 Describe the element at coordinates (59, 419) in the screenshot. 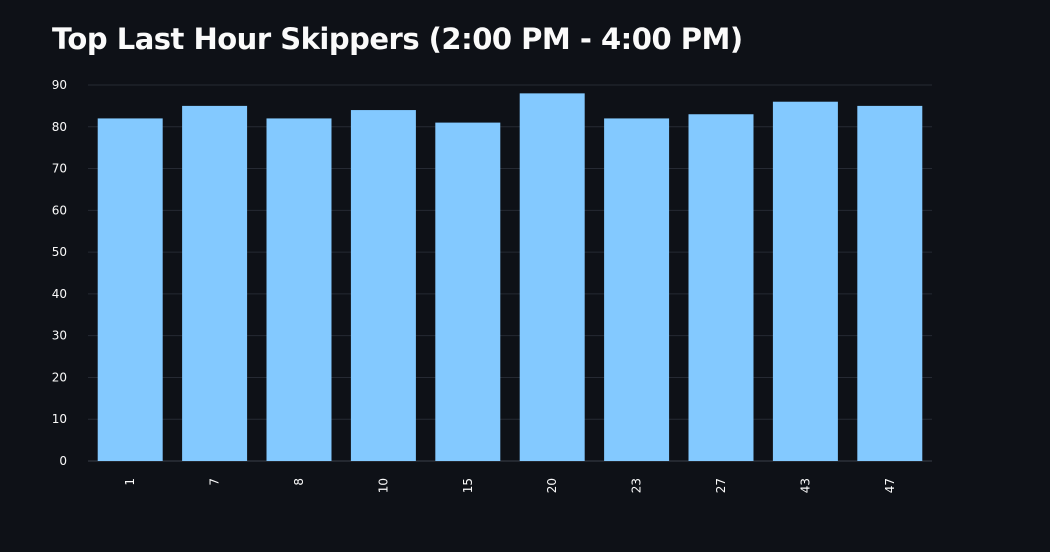

I see `y-tick-label: 10` at that location.